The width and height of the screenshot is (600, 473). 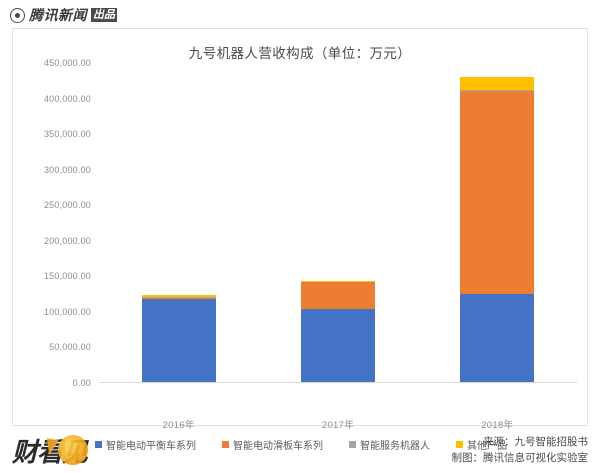 I want to click on footer-credit: 制图：腾讯信息可视化实验室, so click(x=520, y=458).